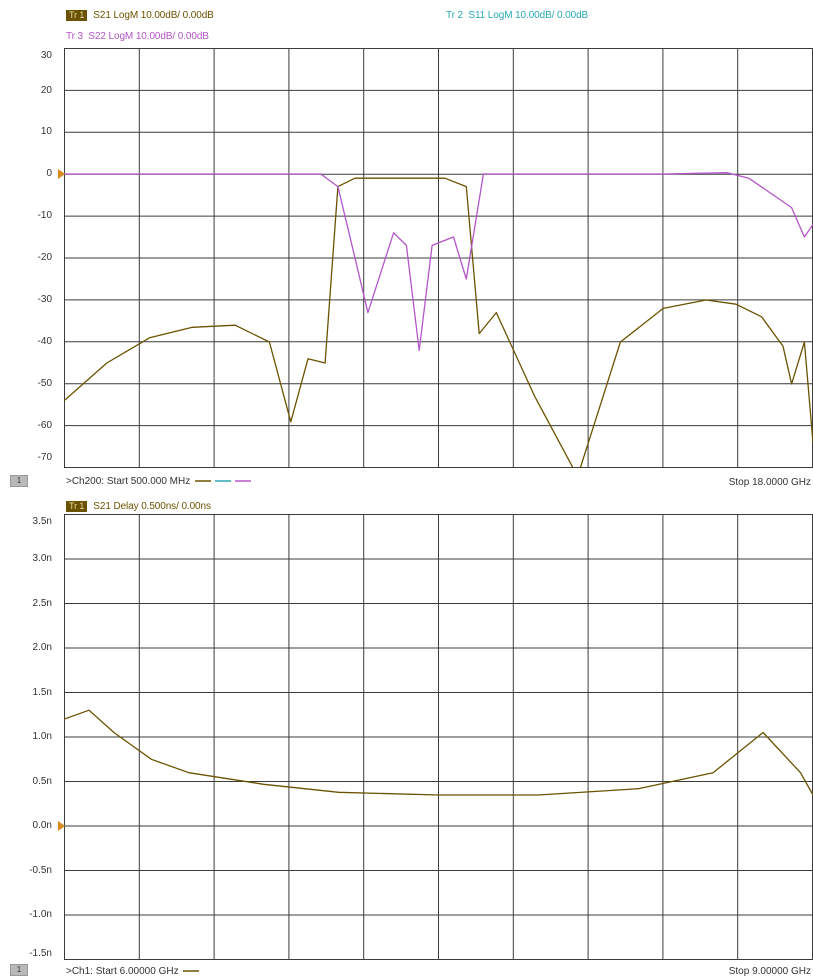 This screenshot has width=813, height=980. I want to click on top-ytick-8: -50, so click(44, 383).